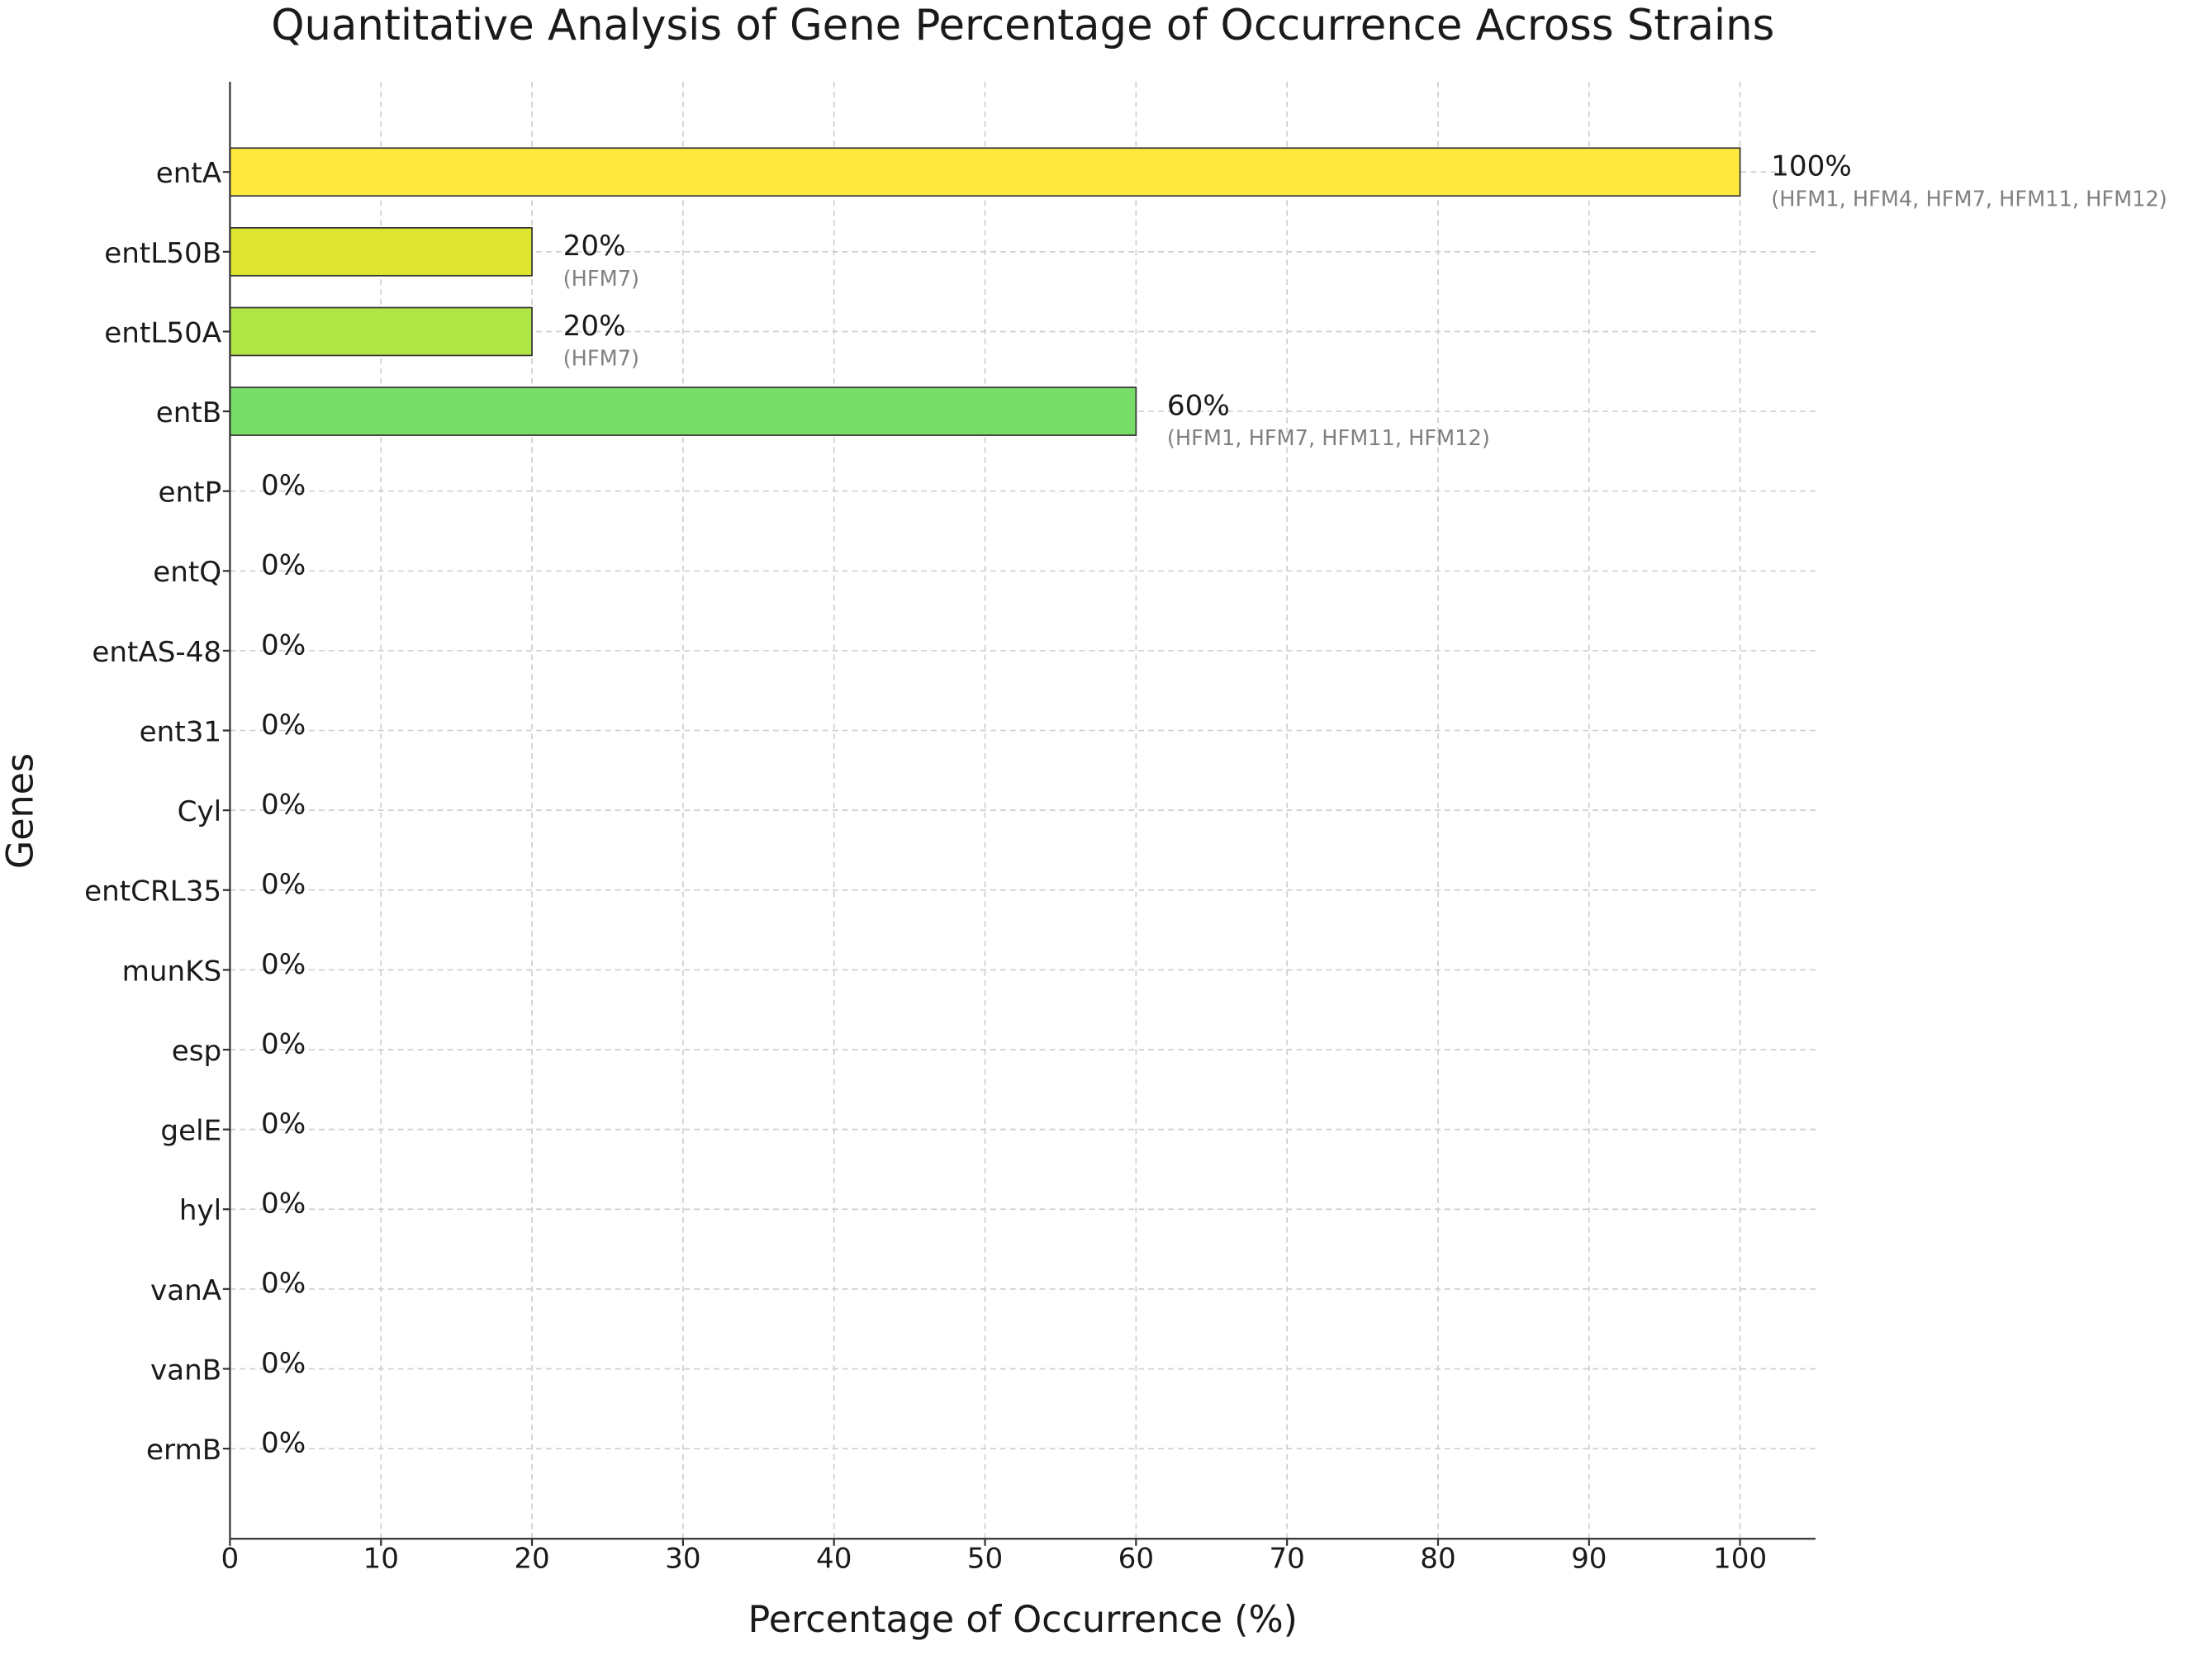  Describe the element at coordinates (1198, 405) in the screenshot. I see `value-label: 60%` at that location.